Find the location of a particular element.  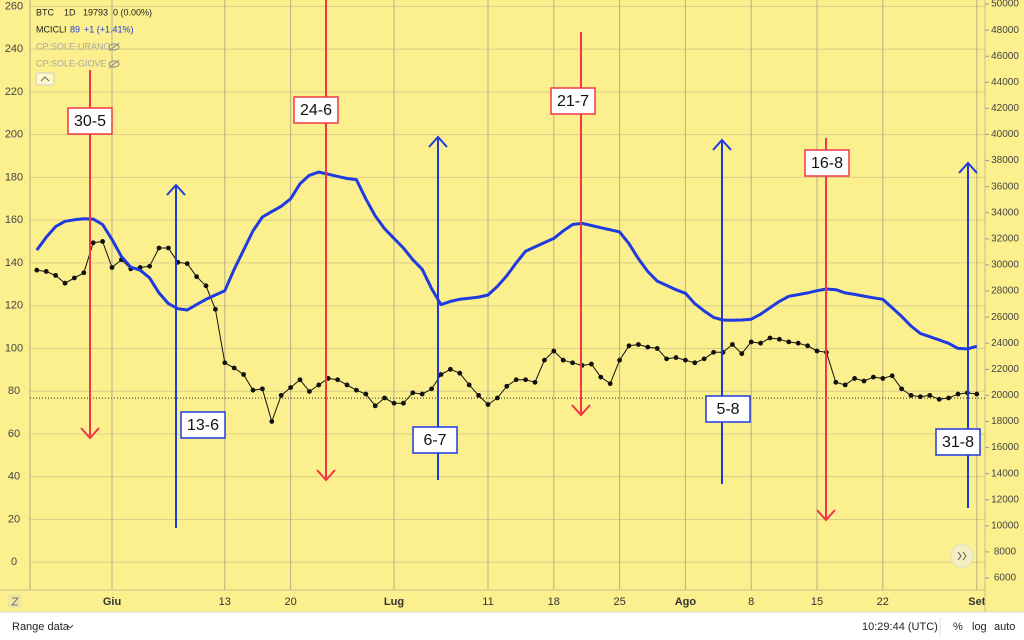

y2-tick-label: 26000 is located at coordinates (1005, 317).